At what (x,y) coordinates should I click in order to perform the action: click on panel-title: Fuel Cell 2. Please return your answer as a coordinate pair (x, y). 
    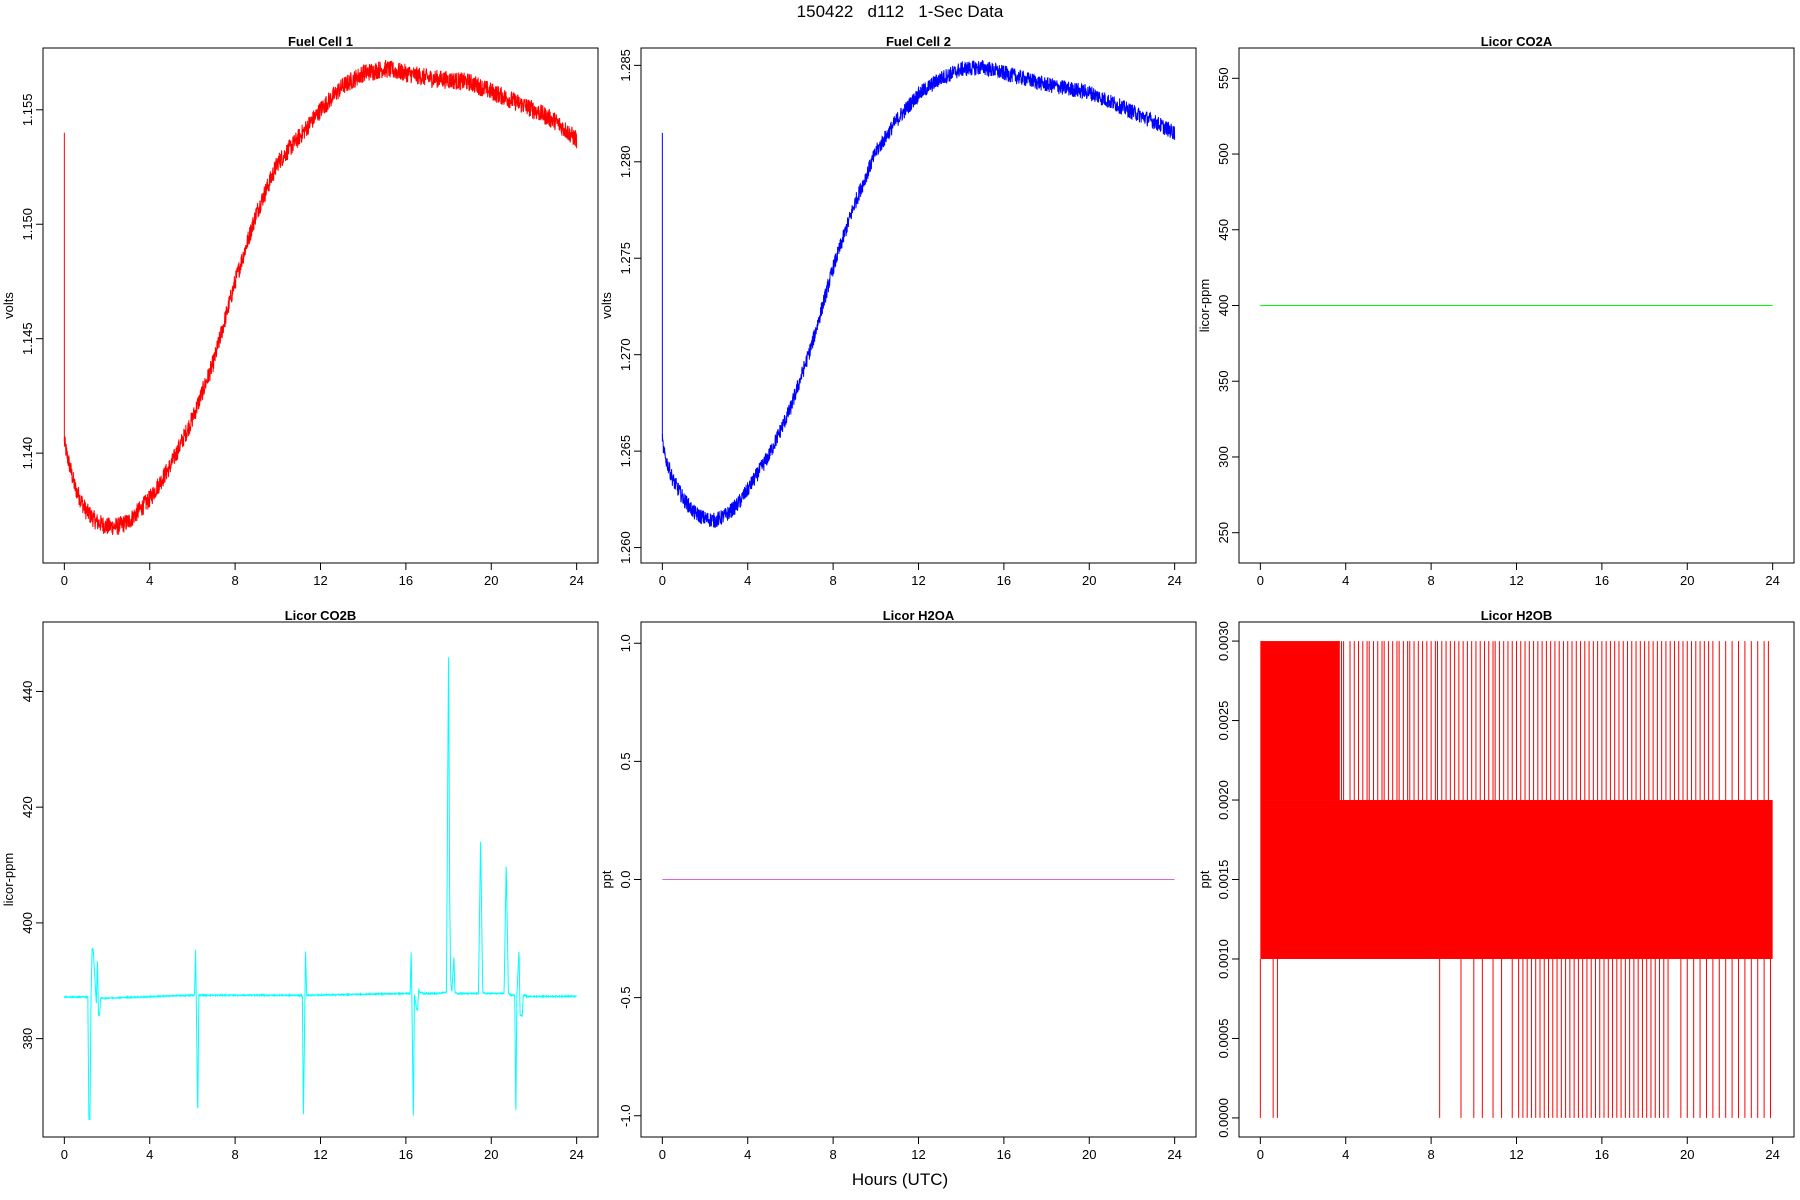
    Looking at the image, I should click on (918, 41).